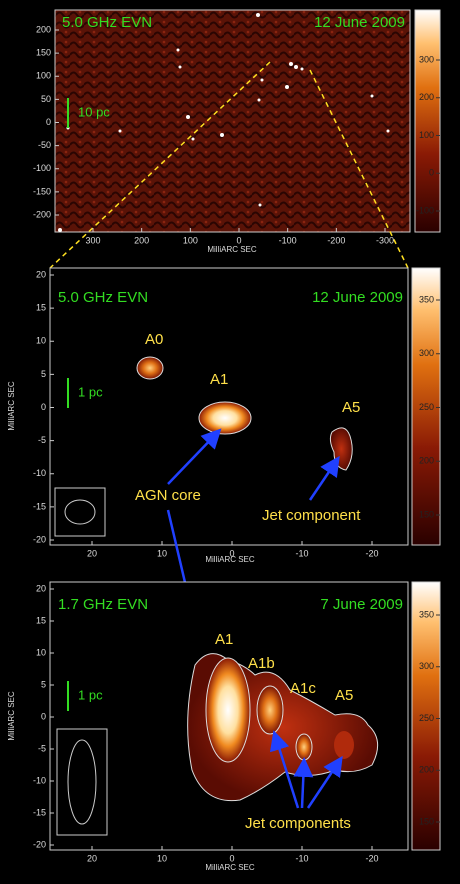  Describe the element at coordinates (103, 604) in the screenshot. I see `band: 1.7 GHz EVN` at that location.